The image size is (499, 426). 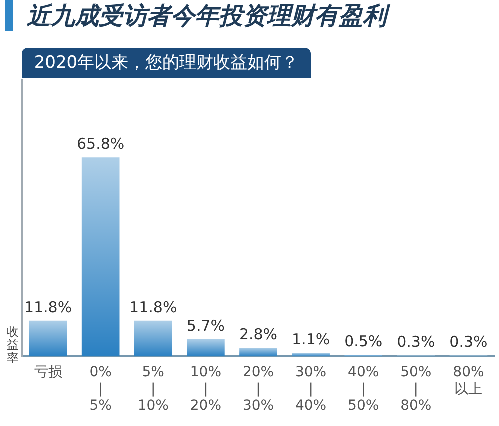 What do you see at coordinates (206, 389) in the screenshot?
I see `x-tick-label: 10% | 20%` at bounding box center [206, 389].